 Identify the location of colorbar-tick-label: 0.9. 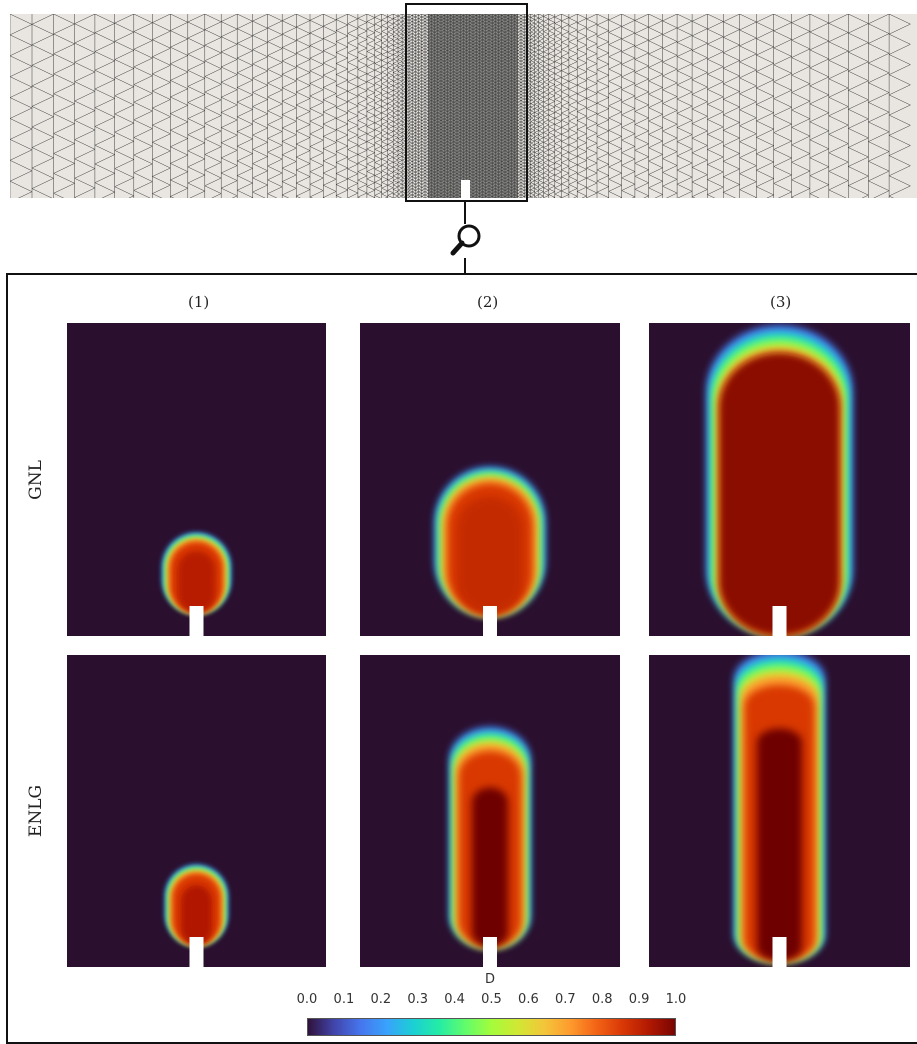
(639, 999).